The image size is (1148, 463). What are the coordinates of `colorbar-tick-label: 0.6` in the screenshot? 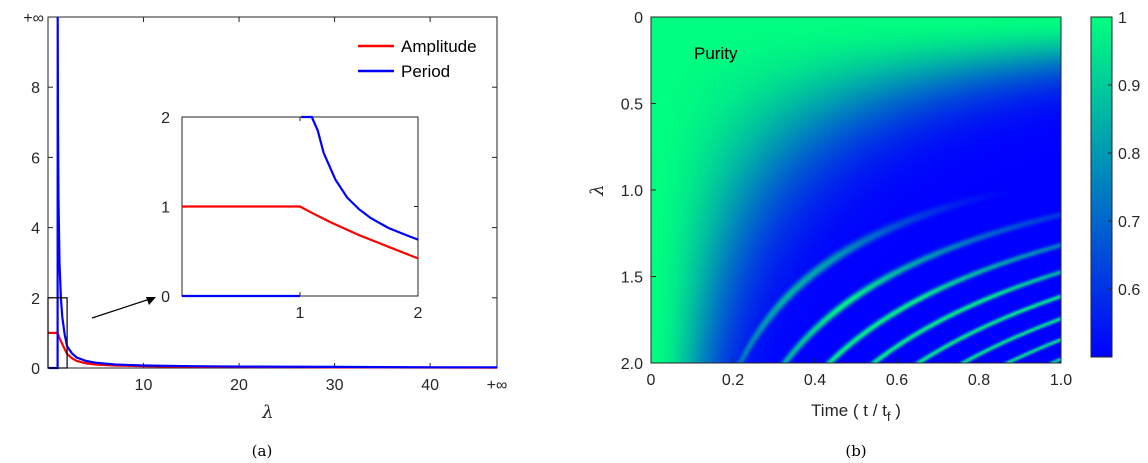 It's located at (1129, 290).